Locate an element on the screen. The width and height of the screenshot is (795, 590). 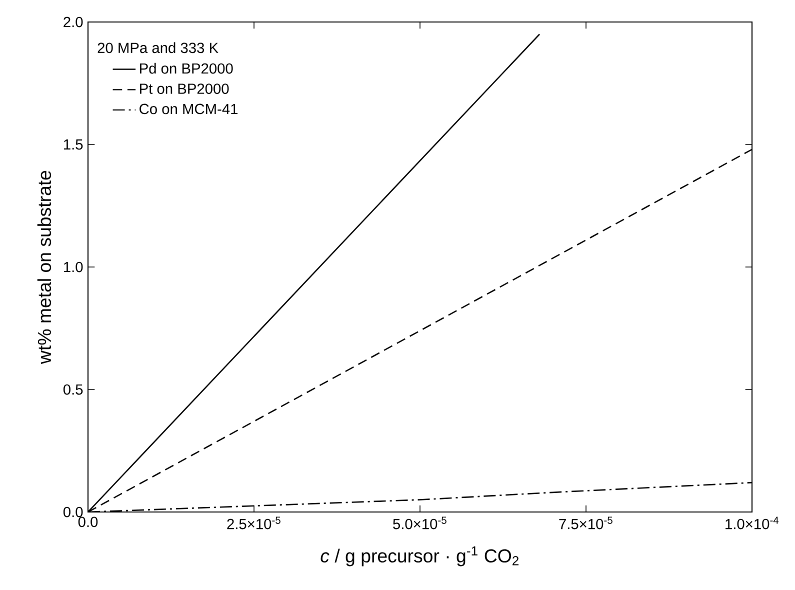
legend-label: Co on MCM-41 is located at coordinates (189, 109).